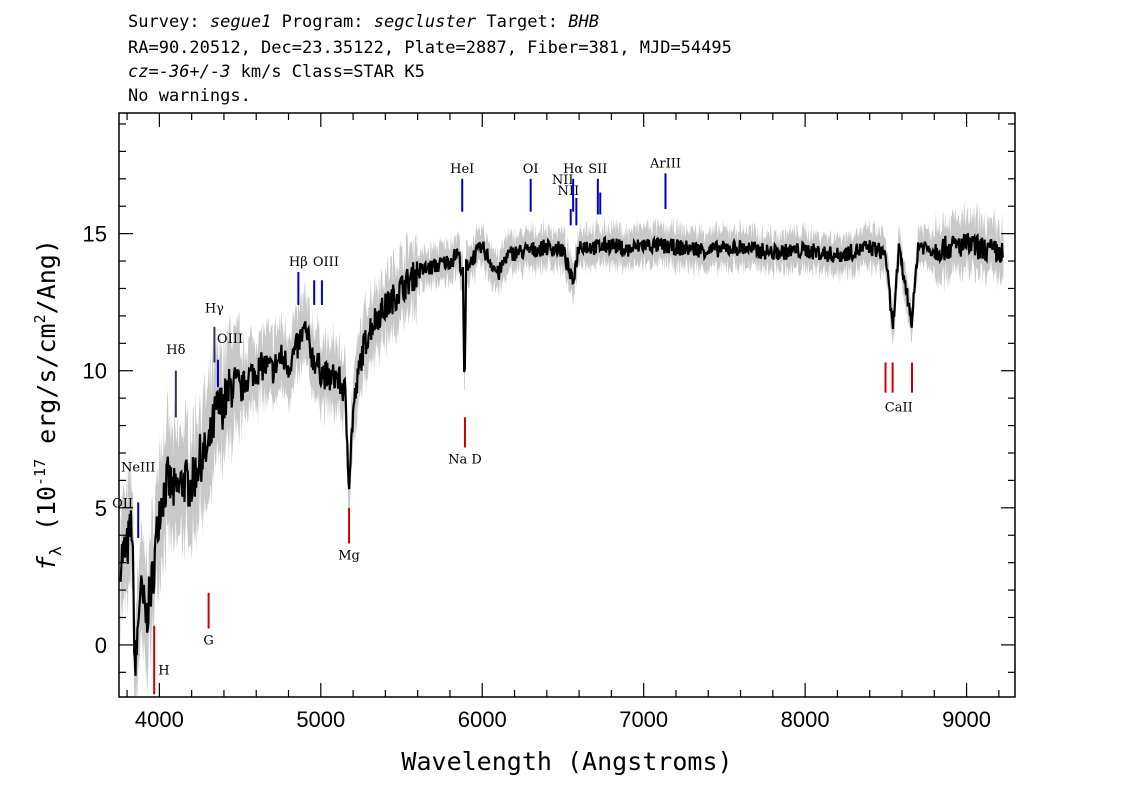  I want to click on x-tick-label: 4000, so click(159, 719).